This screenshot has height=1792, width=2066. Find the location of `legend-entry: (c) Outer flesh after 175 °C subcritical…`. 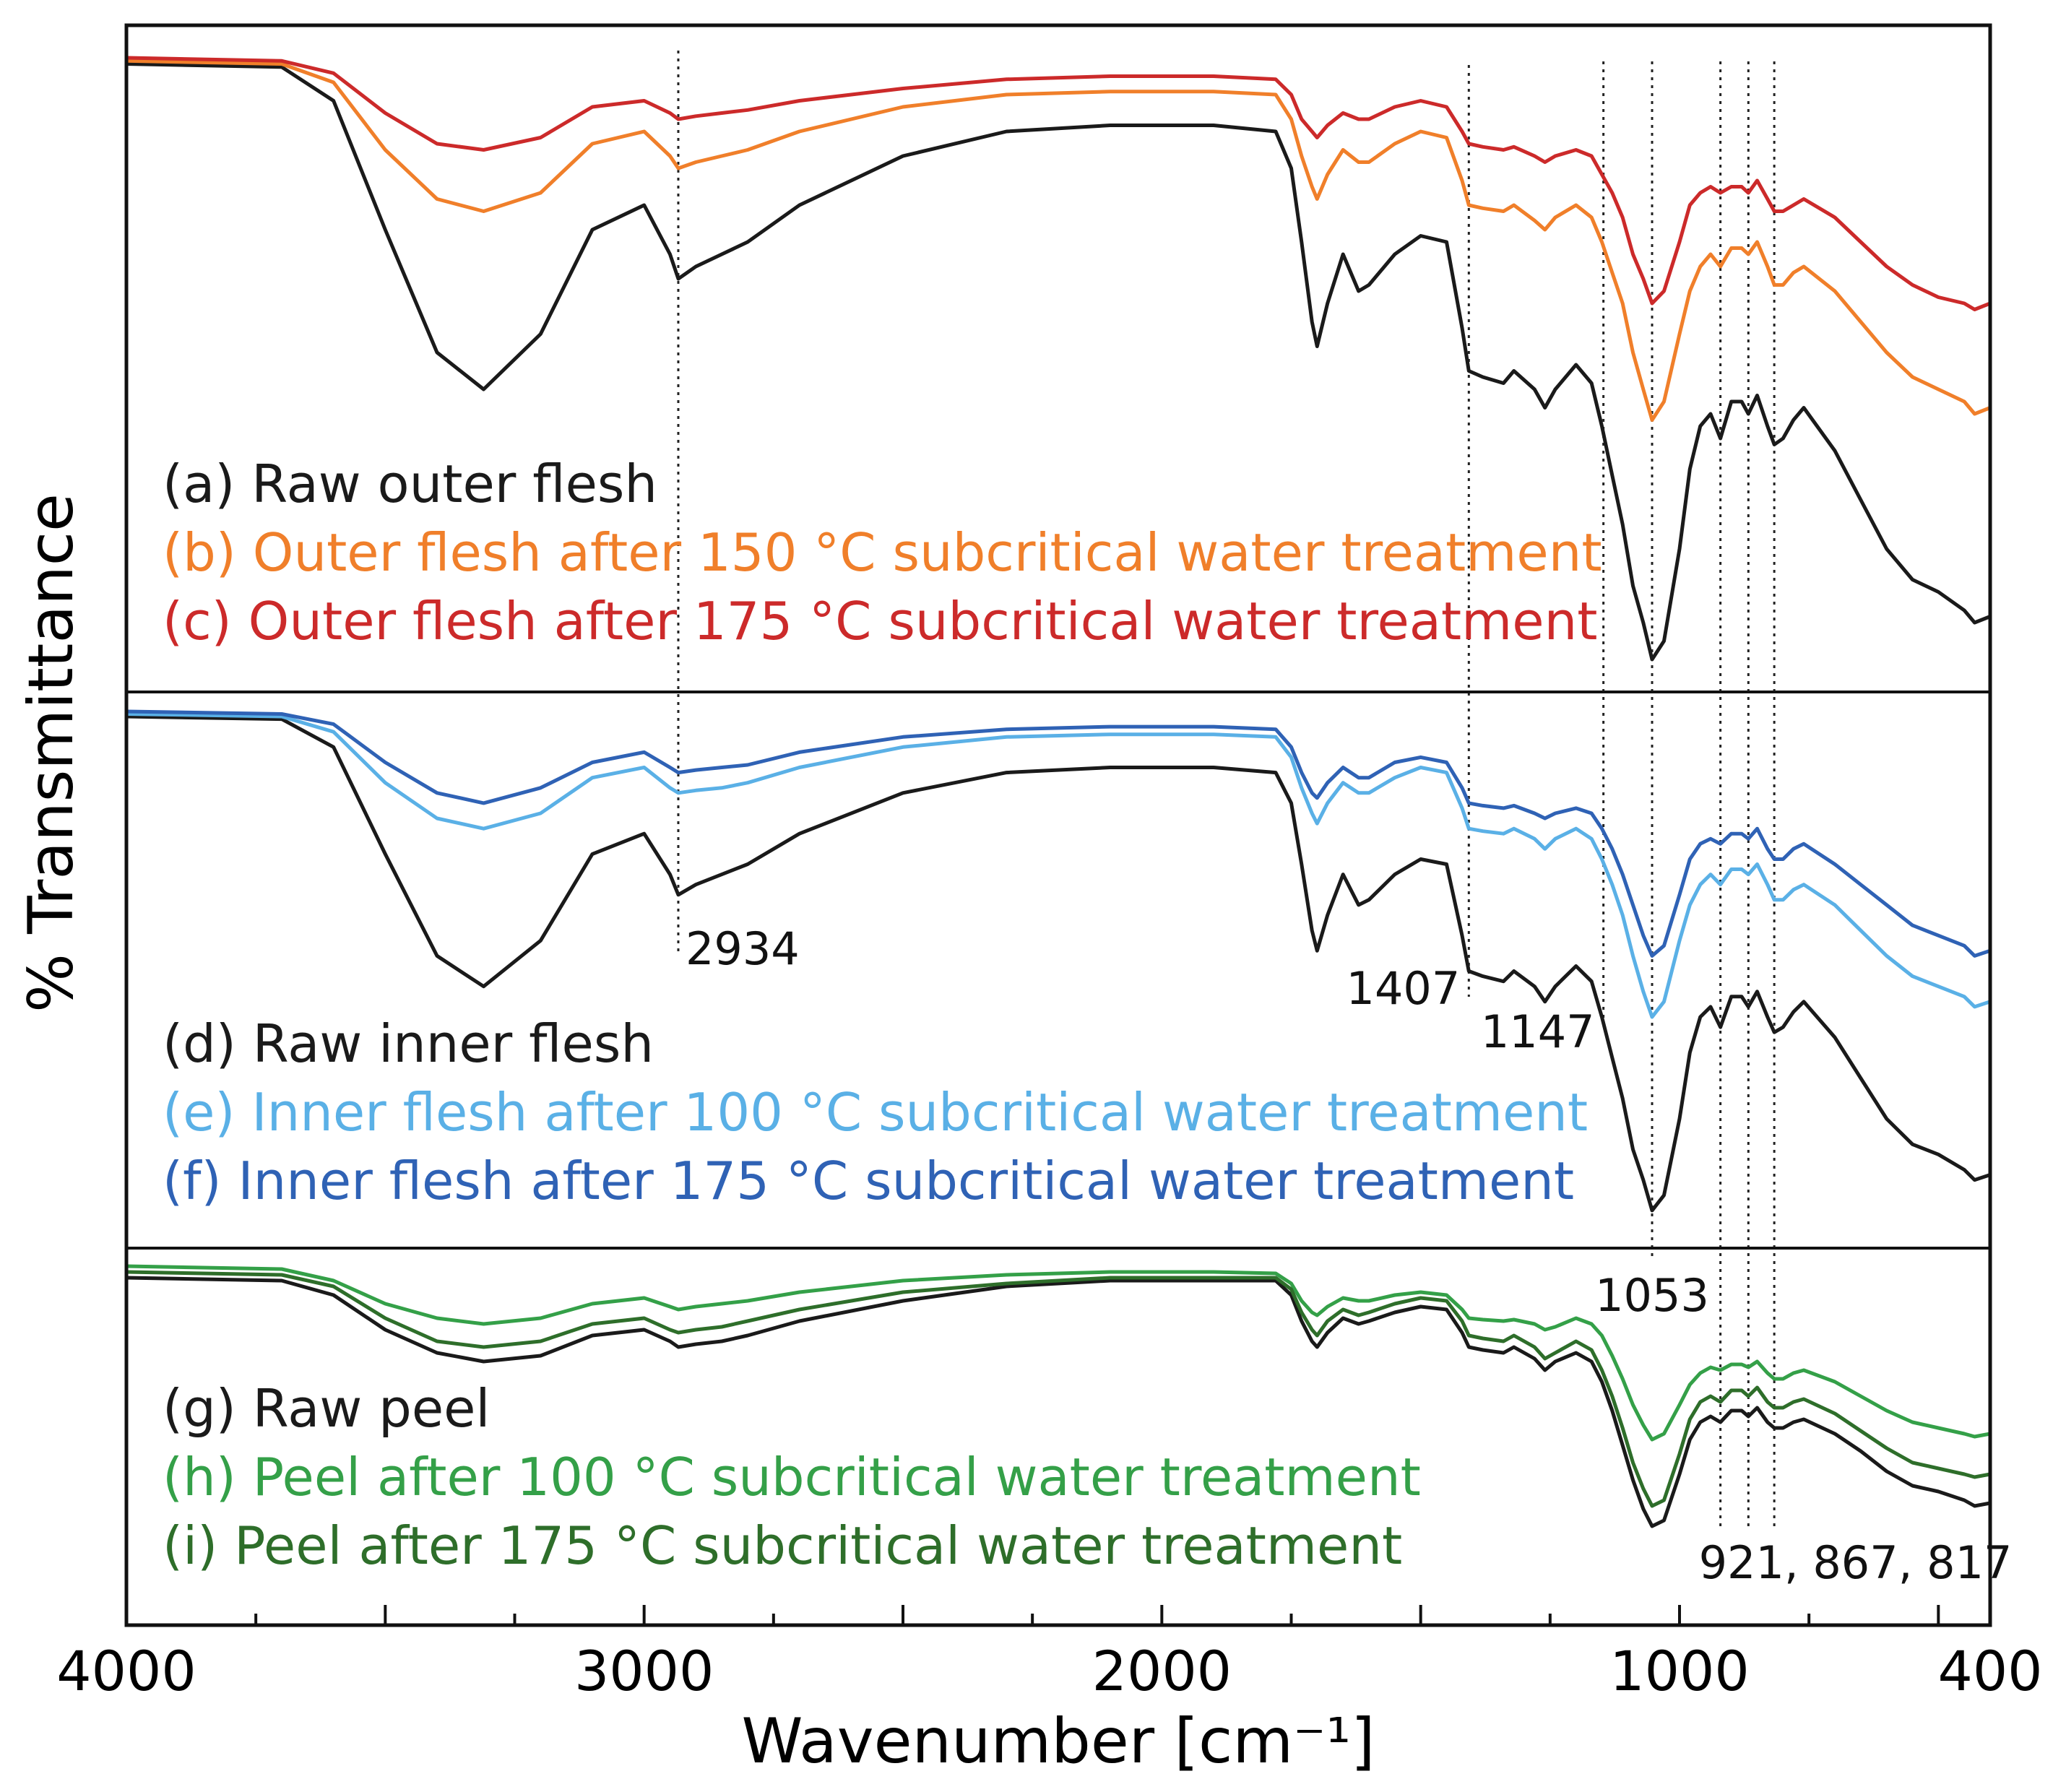

legend-entry: (c) Outer flesh after 175 °C subcritical… is located at coordinates (880, 621).